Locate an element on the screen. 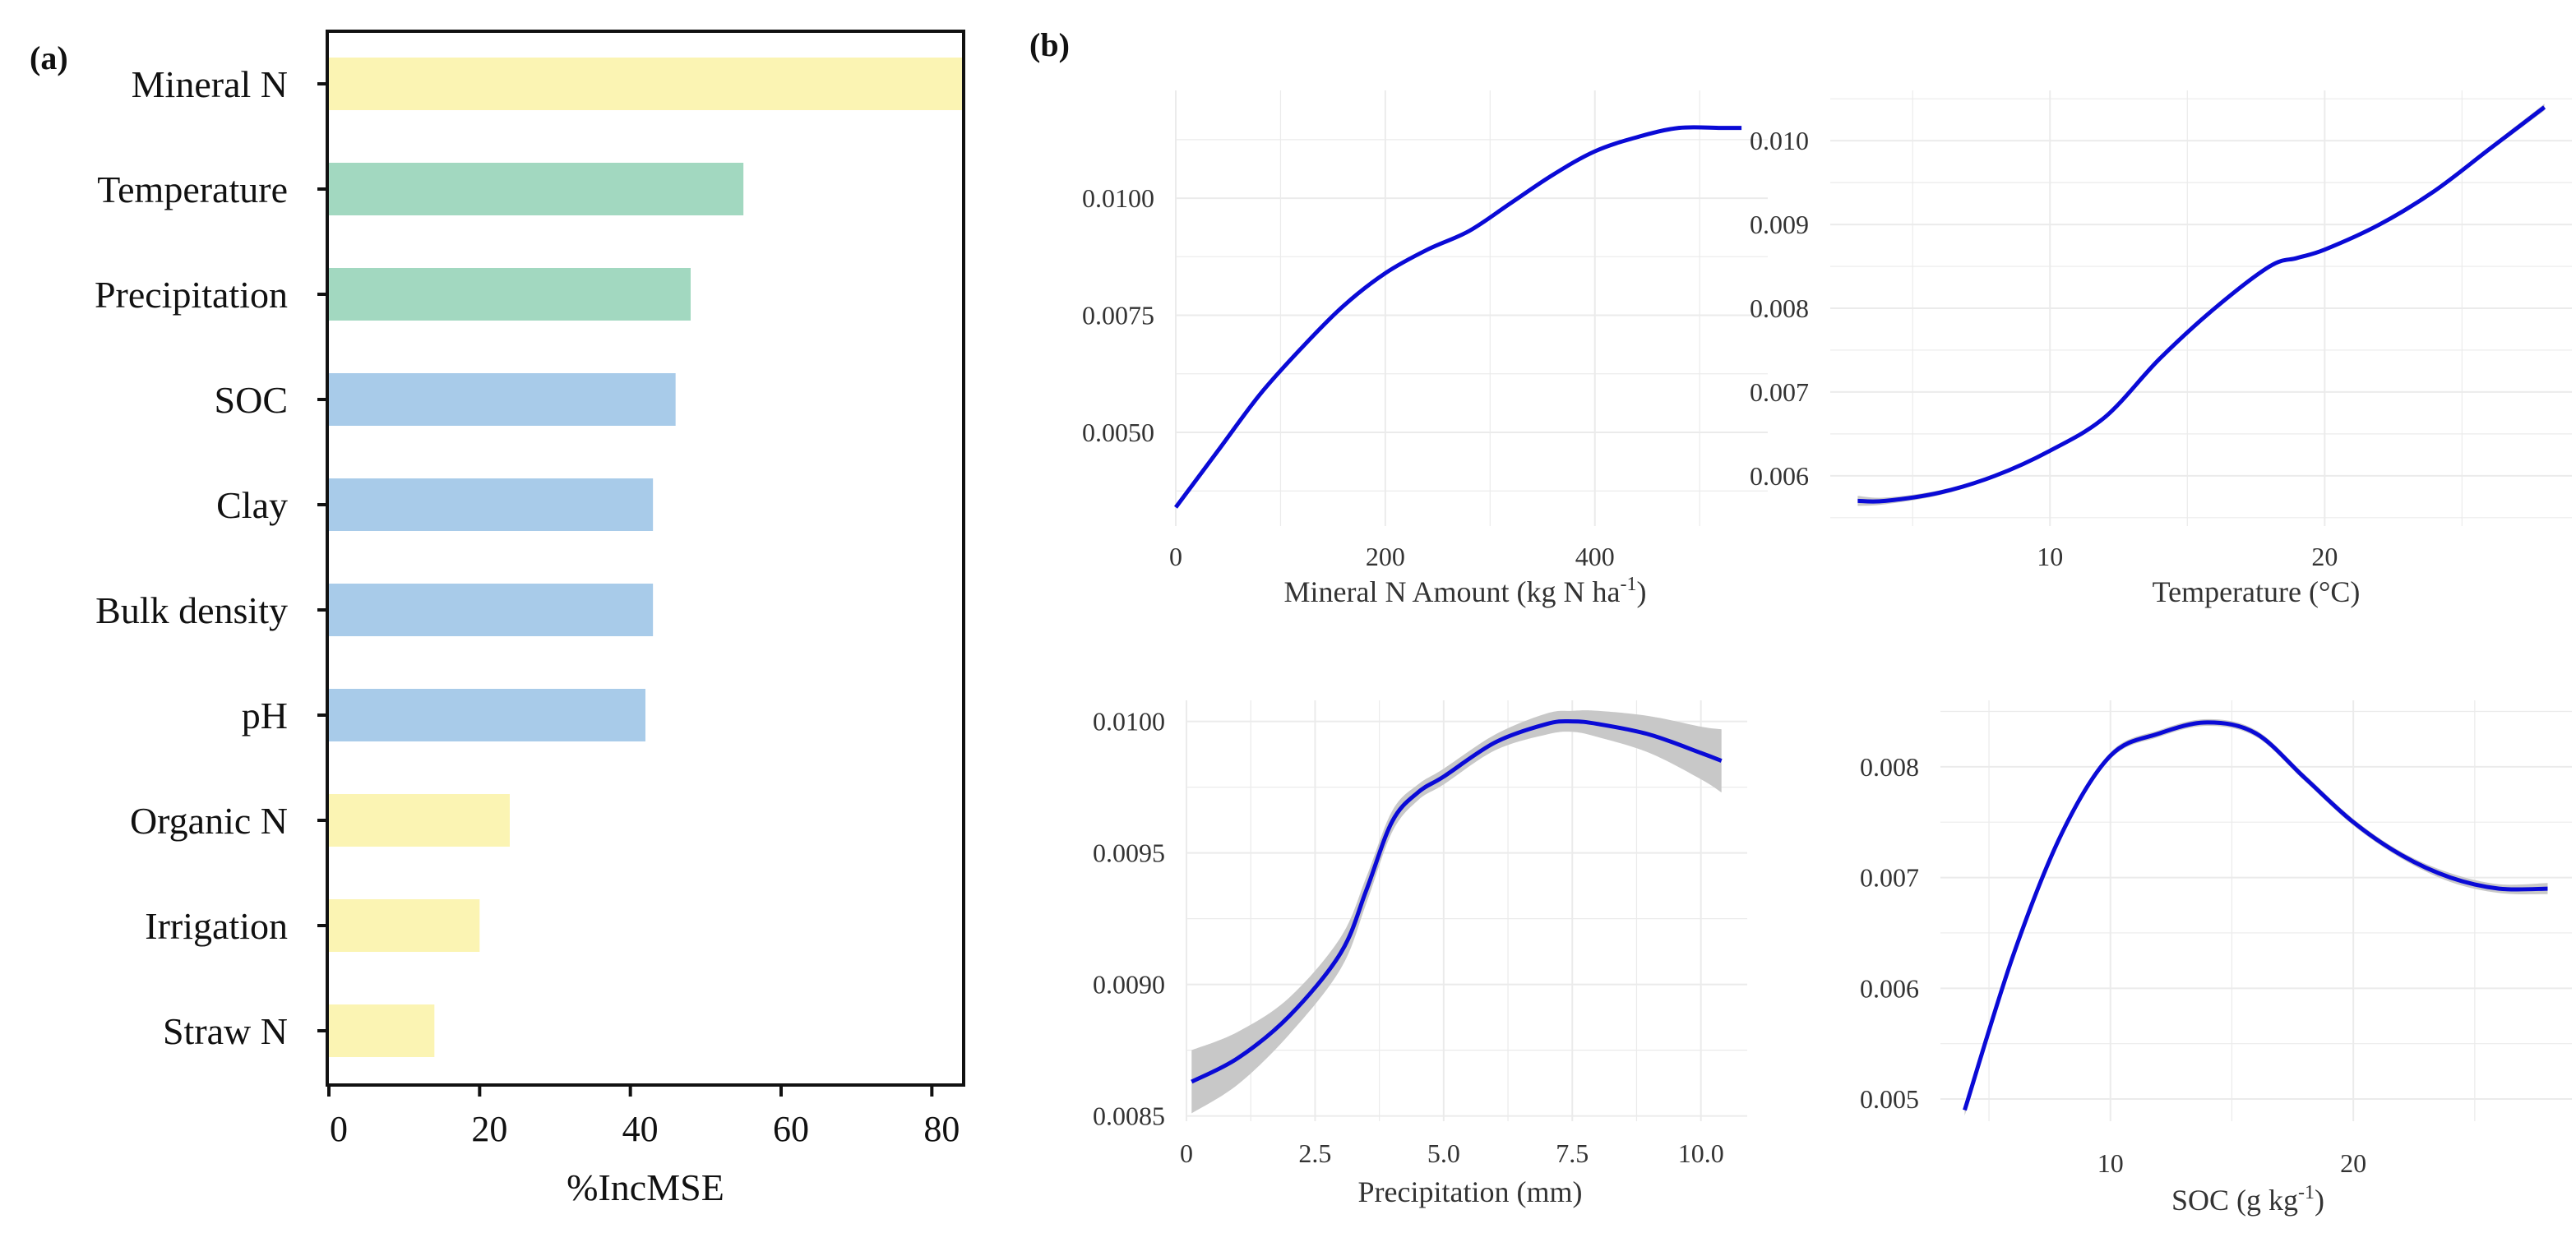 This screenshot has height=1256, width=2576. mineral-n-x-tick-label: 0 is located at coordinates (1175, 556).